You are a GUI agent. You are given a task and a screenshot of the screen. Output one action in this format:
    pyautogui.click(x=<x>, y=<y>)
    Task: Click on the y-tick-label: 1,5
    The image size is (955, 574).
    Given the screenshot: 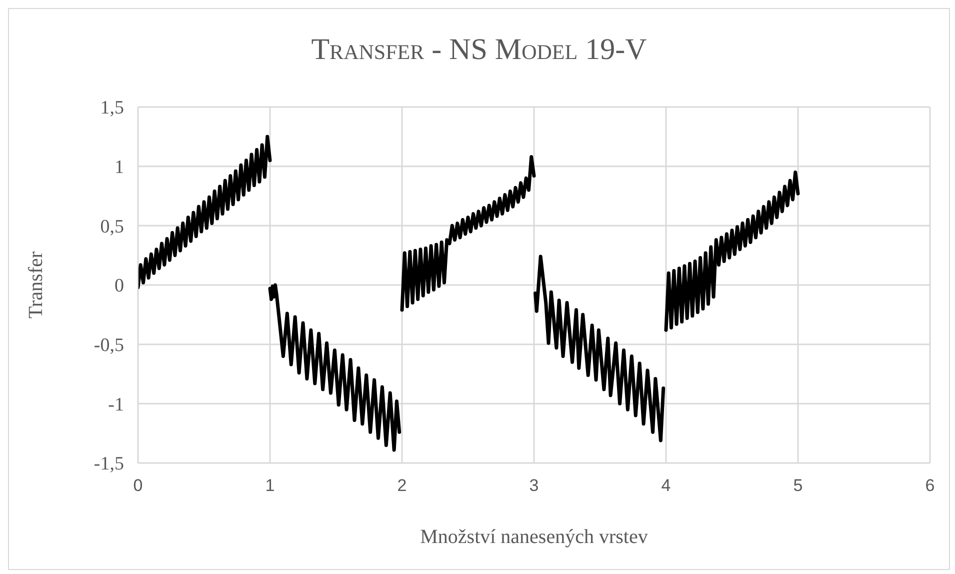 What is the action you would take?
    pyautogui.click(x=112, y=108)
    